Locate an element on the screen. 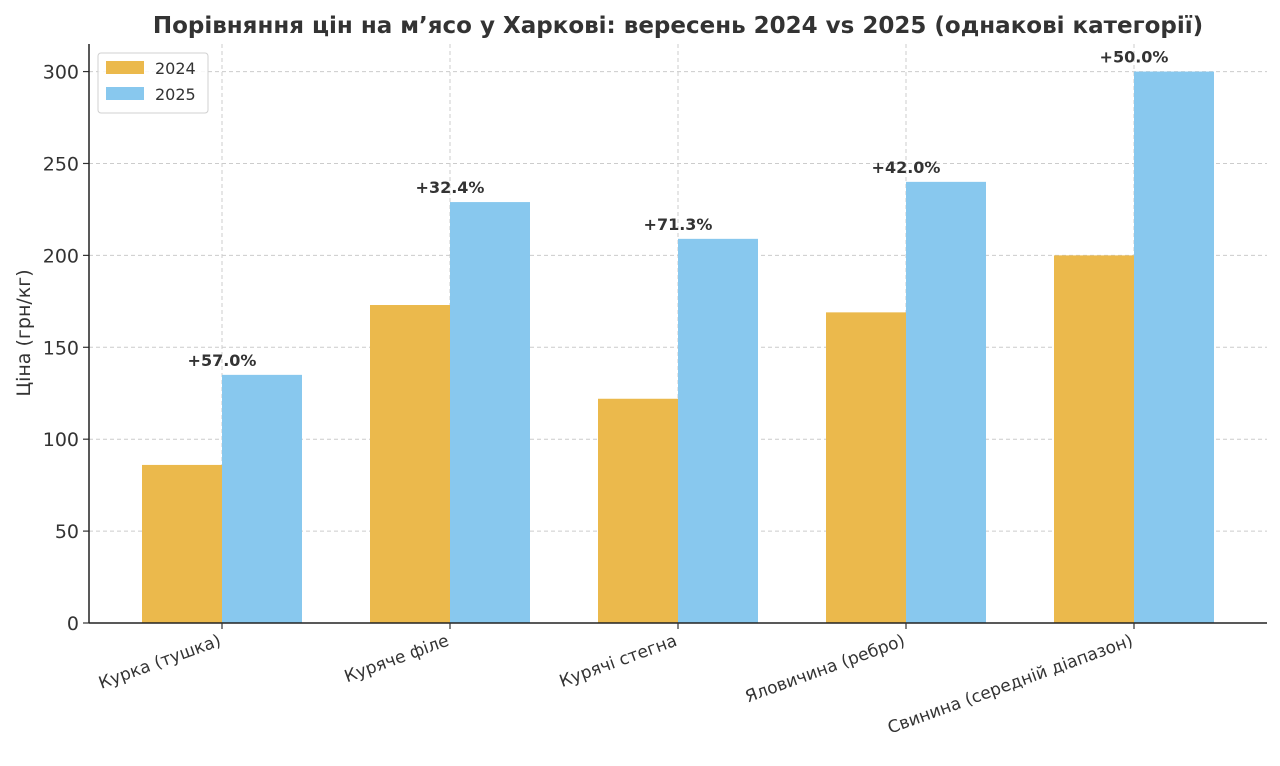  x-tick-label: Курячі стегна is located at coordinates (618, 661).